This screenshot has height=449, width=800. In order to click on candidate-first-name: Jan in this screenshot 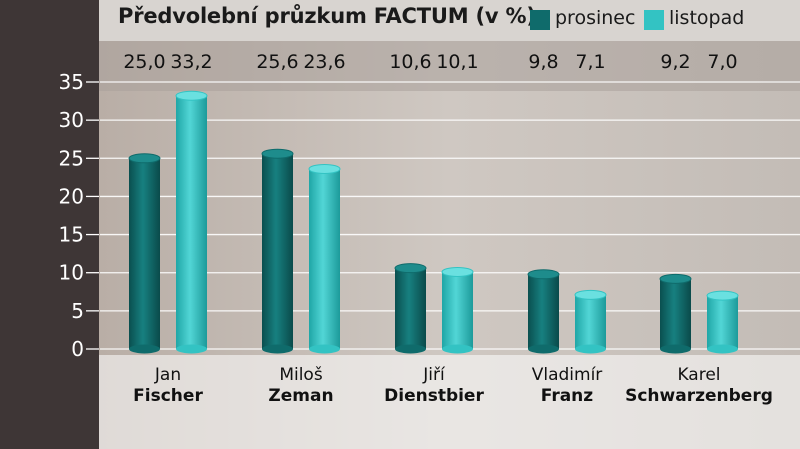, I will do `click(167, 375)`.